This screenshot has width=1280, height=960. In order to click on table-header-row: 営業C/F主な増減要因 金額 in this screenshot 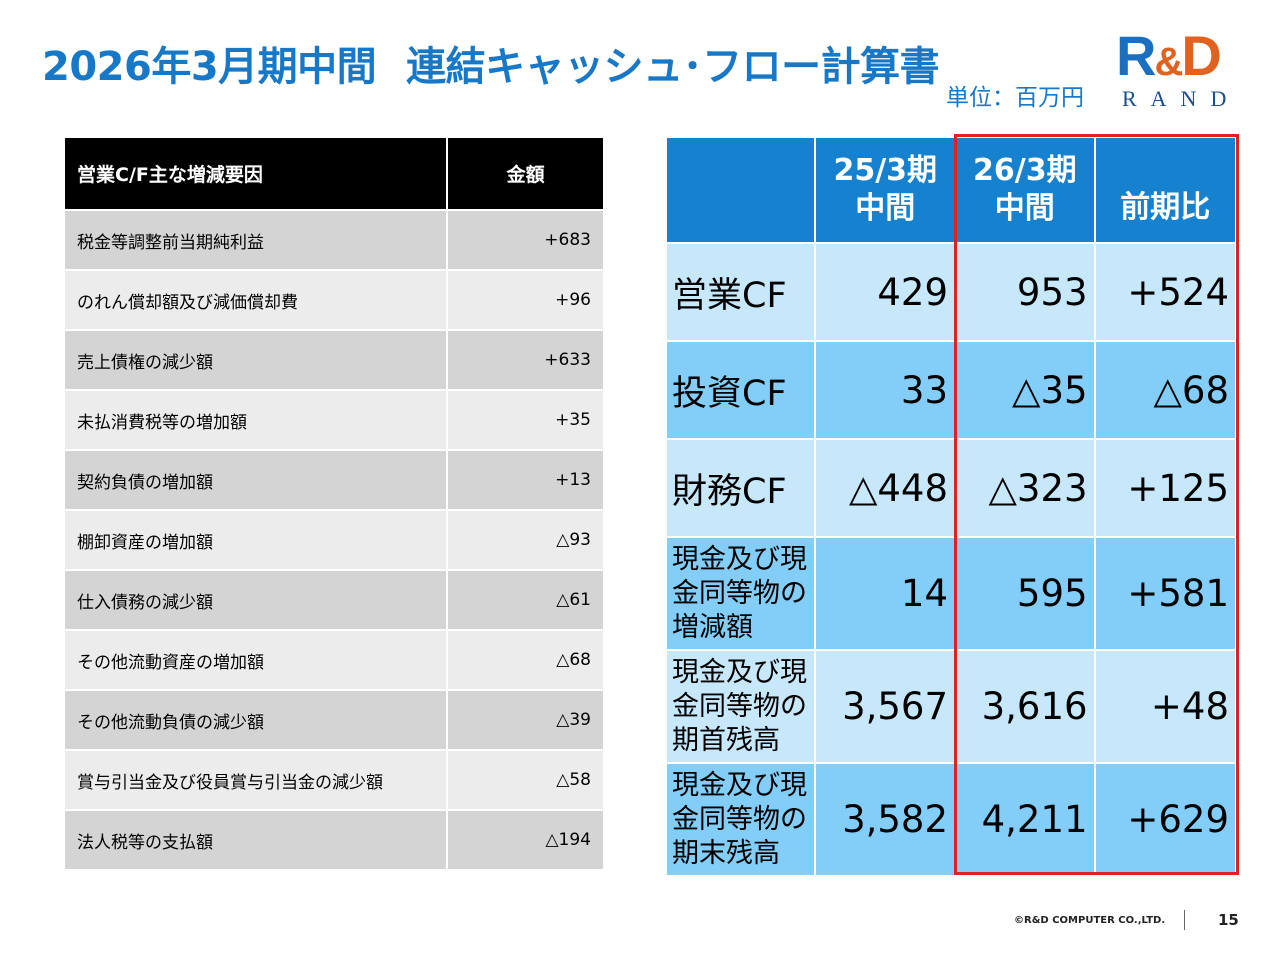, I will do `click(333, 173)`.